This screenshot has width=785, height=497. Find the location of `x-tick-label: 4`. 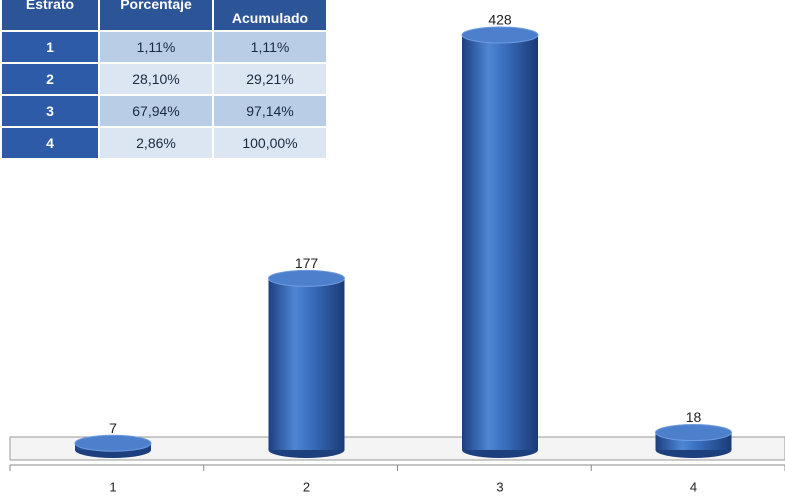

x-tick-label: 4 is located at coordinates (693, 486).